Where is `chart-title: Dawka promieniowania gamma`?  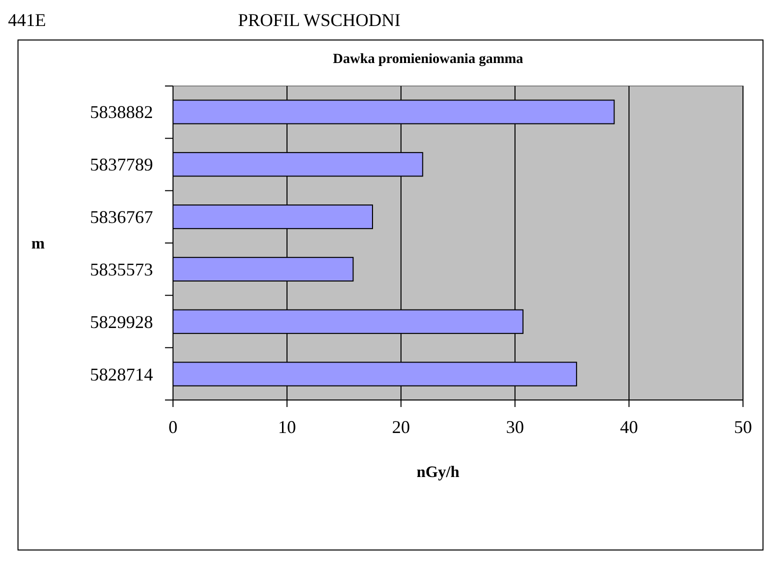
chart-title: Dawka promieniowania gamma is located at coordinates (428, 59).